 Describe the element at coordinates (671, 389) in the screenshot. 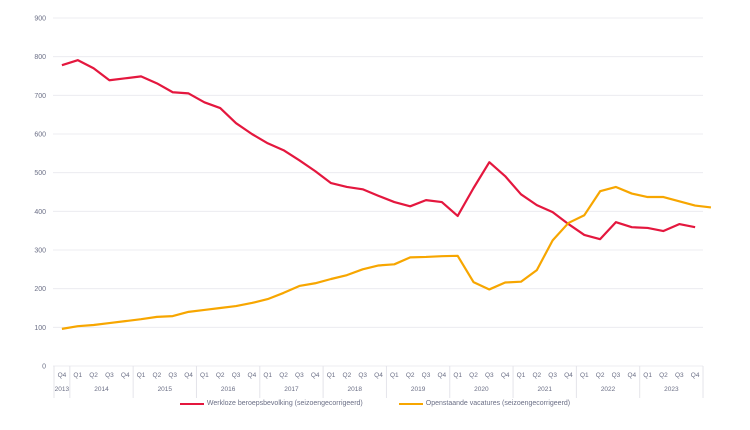

I see `x-tick-label-year: 2023` at that location.